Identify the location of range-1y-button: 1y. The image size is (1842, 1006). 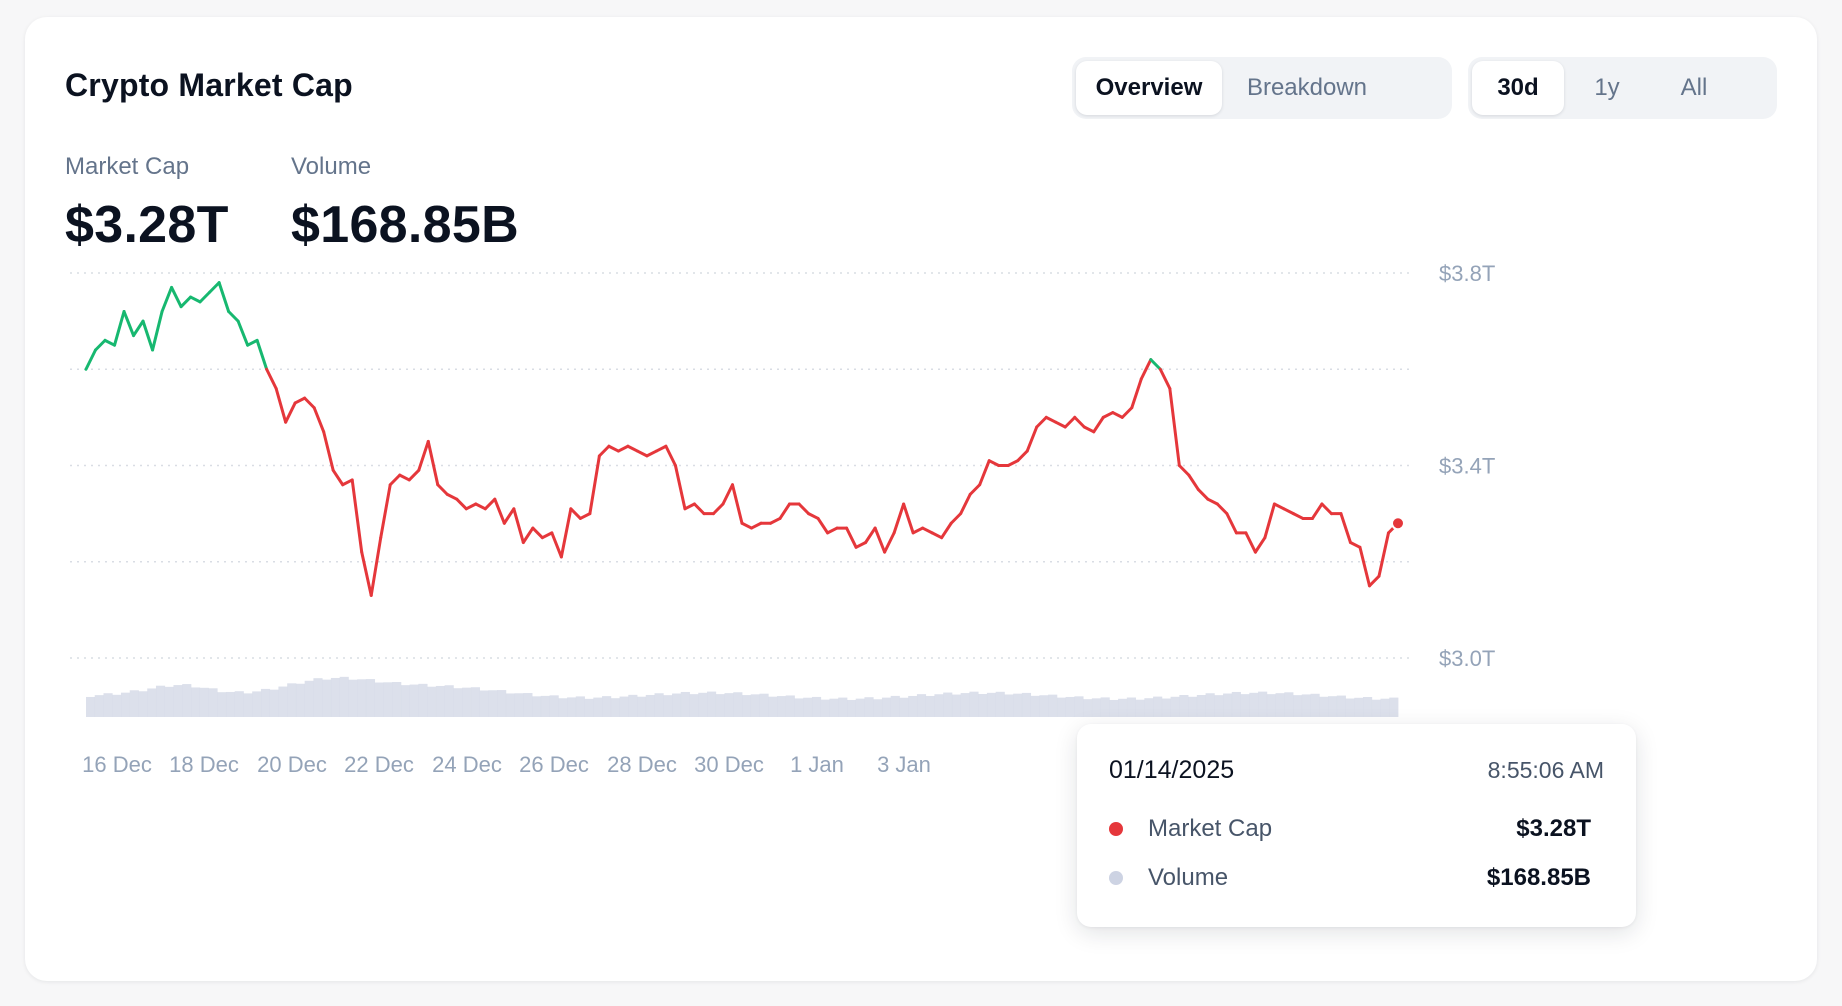
(1607, 87).